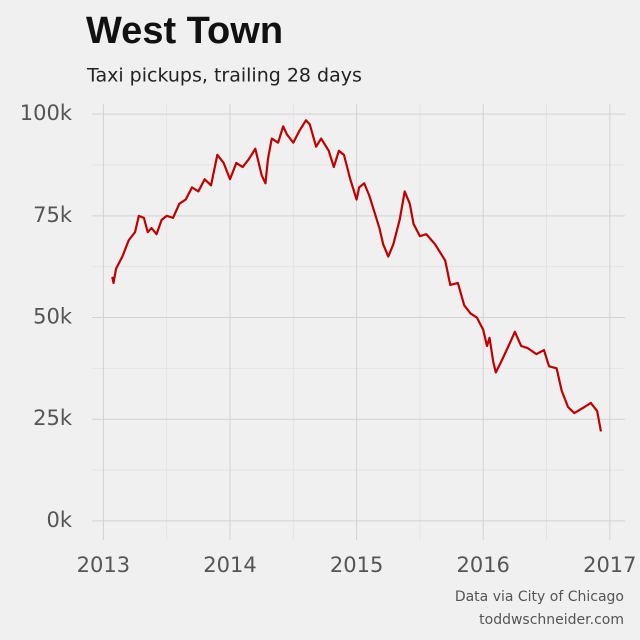 This screenshot has width=640, height=640. I want to click on y-tick-label: 75k, so click(53, 215).